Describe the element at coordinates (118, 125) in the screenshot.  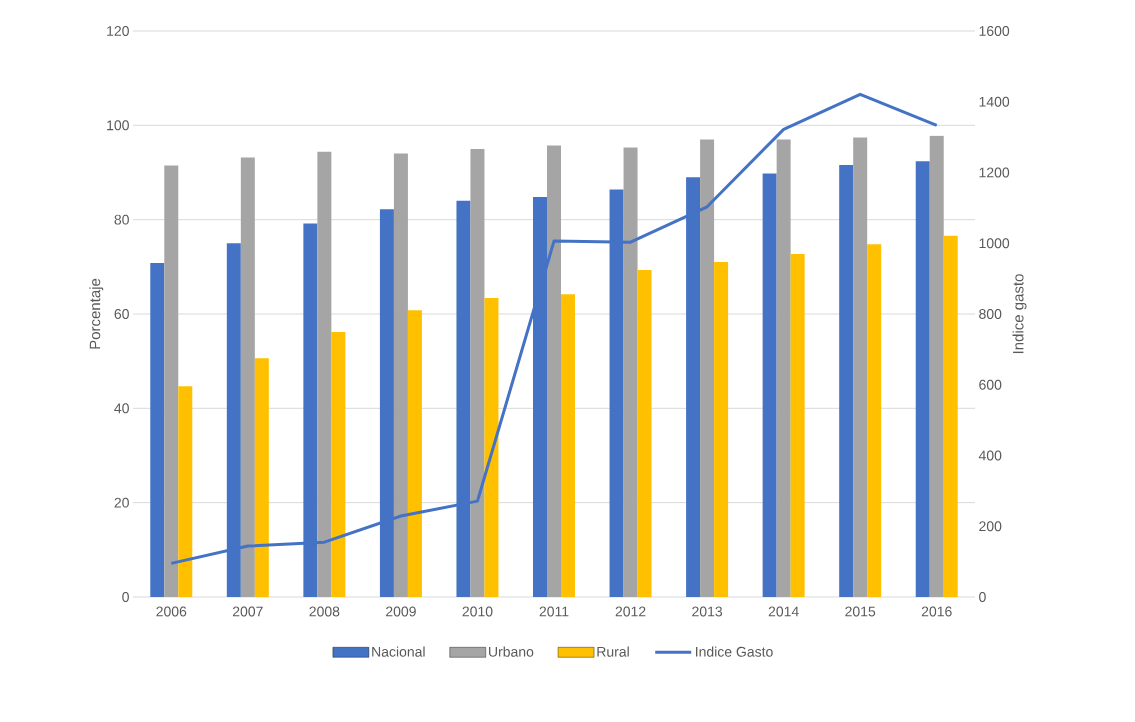
I see `y-tick-label: 100` at that location.